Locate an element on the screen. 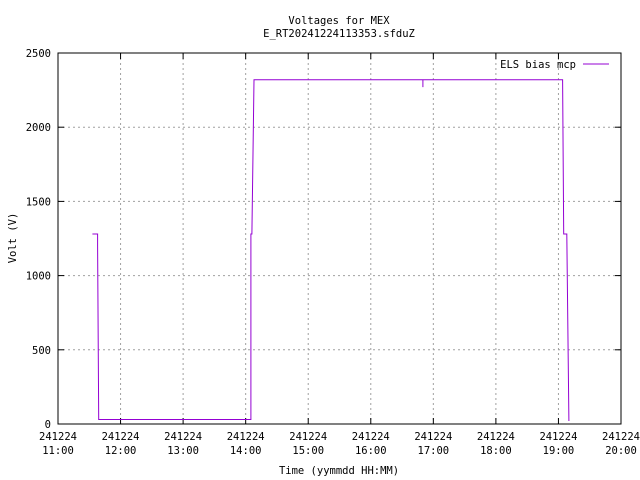 The image size is (640, 480). x-tick-time-label: 13:00 is located at coordinates (183, 451).